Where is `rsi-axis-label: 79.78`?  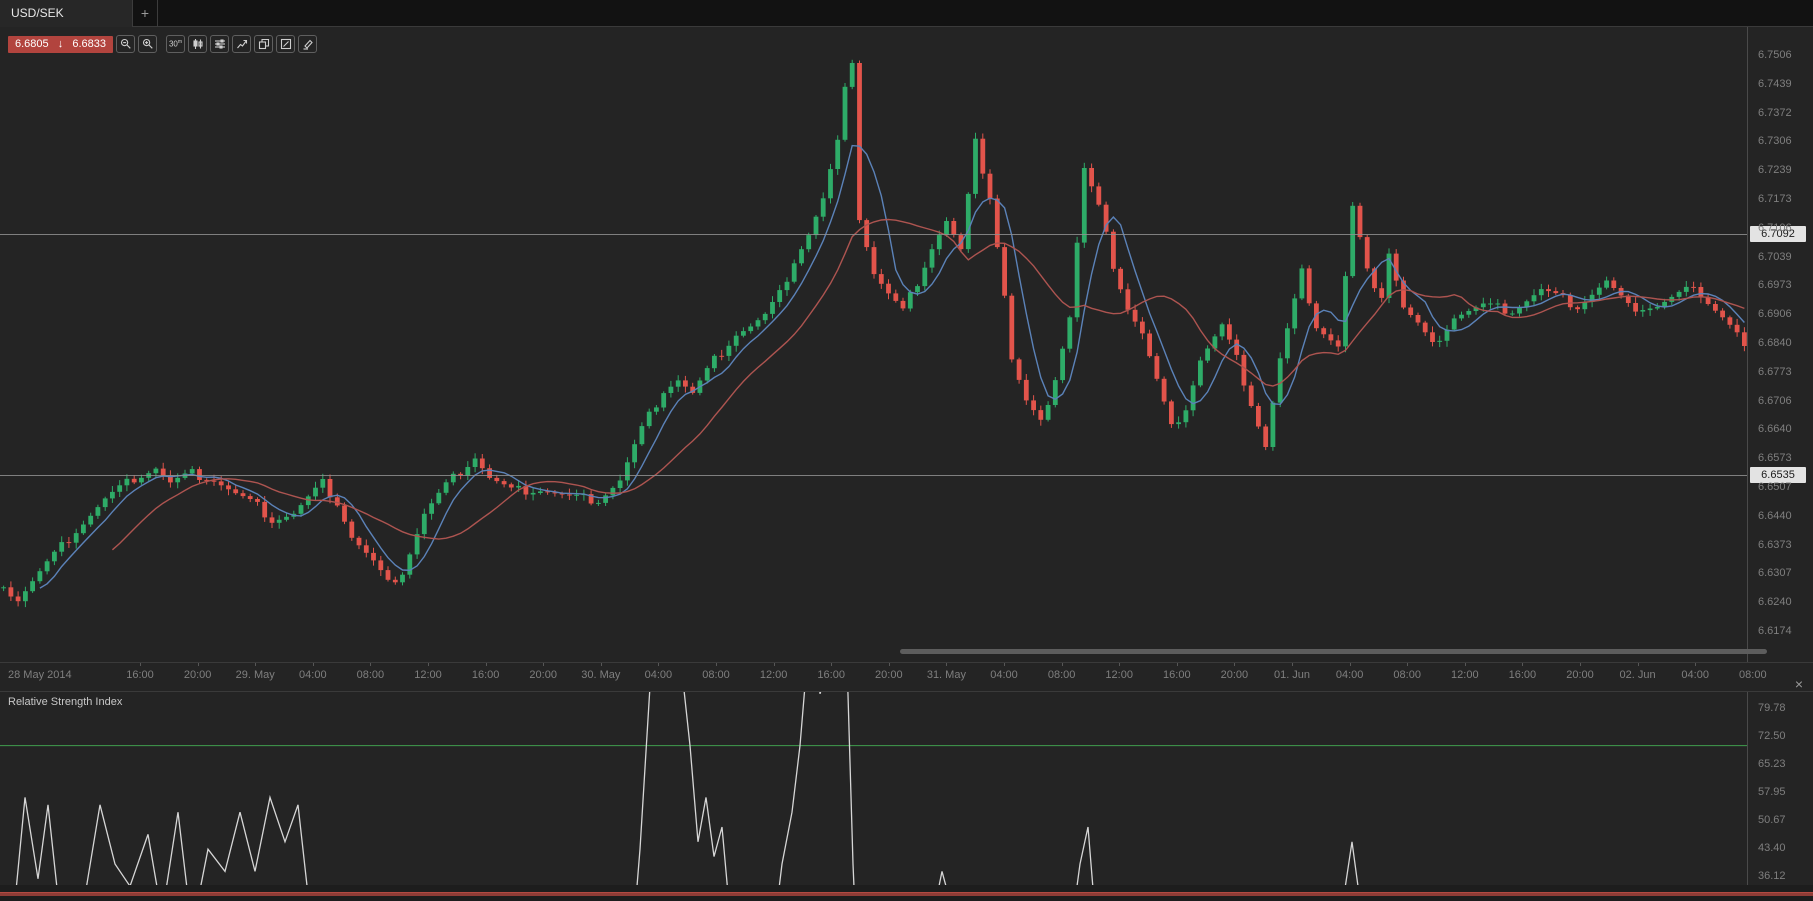
rsi-axis-label: 79.78 is located at coordinates (1772, 708).